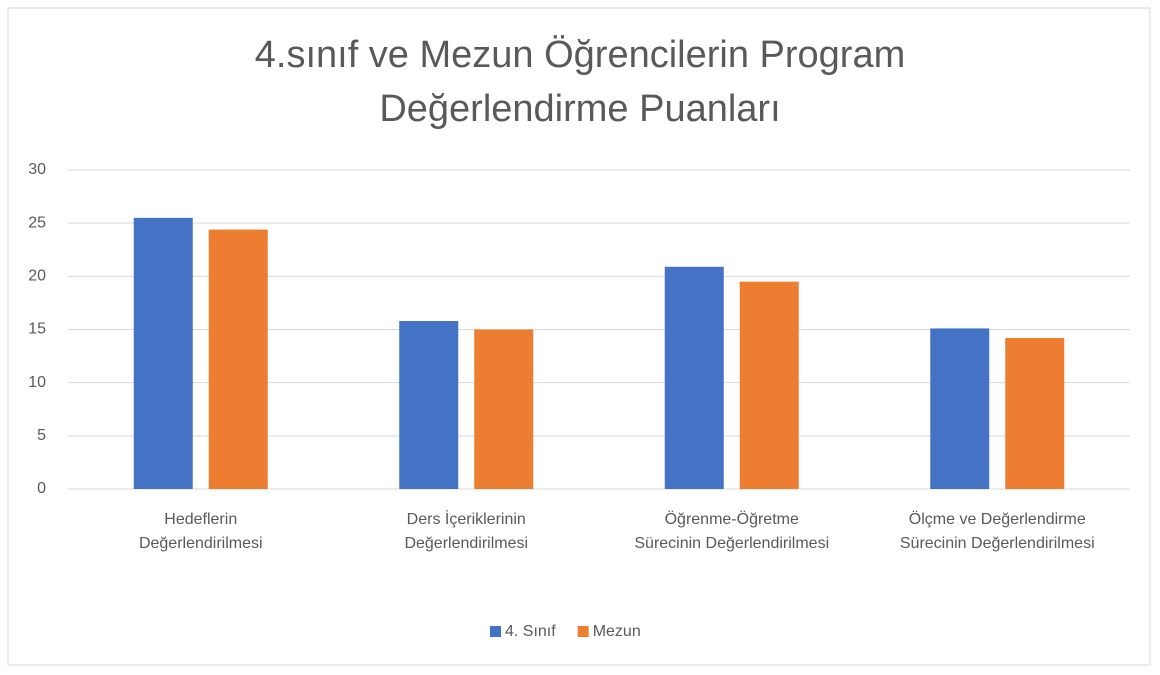  What do you see at coordinates (37, 276) in the screenshot?
I see `y-tick-label: 20` at bounding box center [37, 276].